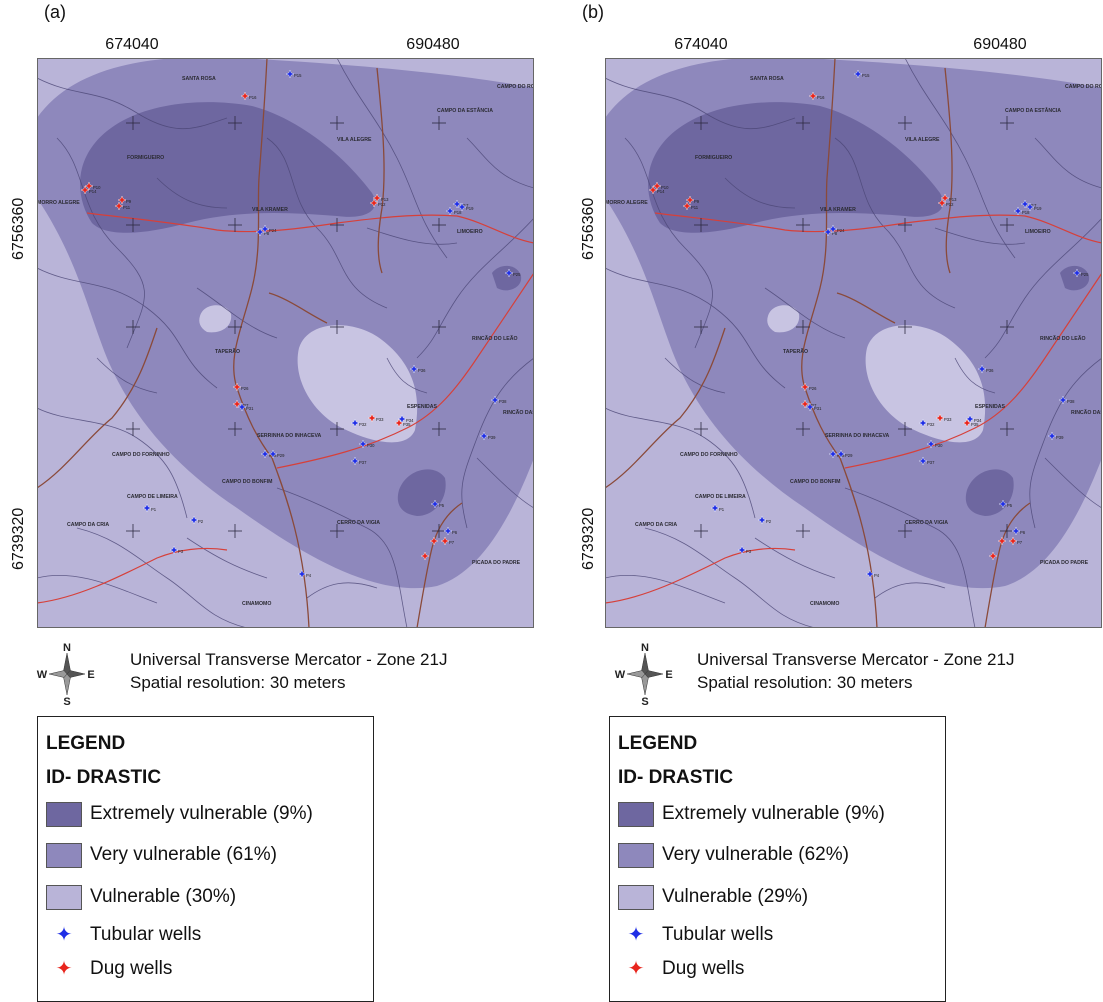 The height and width of the screenshot is (1002, 1103). Describe the element at coordinates (262, 232) in the screenshot. I see `tubular-well-marker: P8` at that location.